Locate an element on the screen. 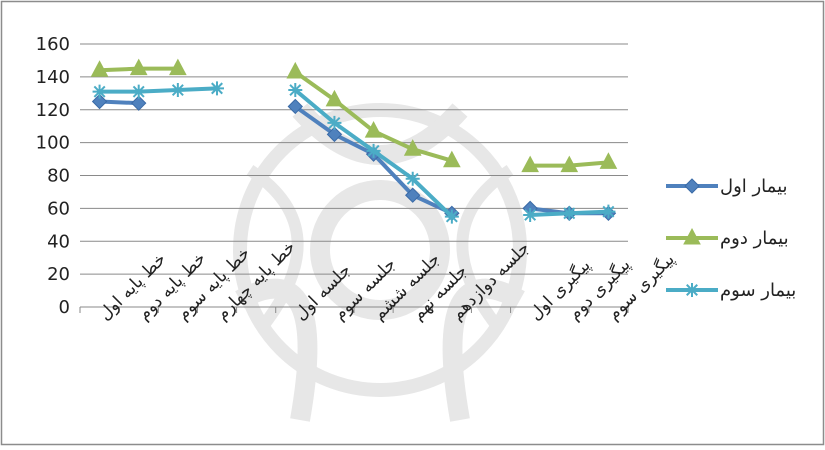 The width and height of the screenshot is (825, 450). legend-item: بیمار اول is located at coordinates (727, 186).